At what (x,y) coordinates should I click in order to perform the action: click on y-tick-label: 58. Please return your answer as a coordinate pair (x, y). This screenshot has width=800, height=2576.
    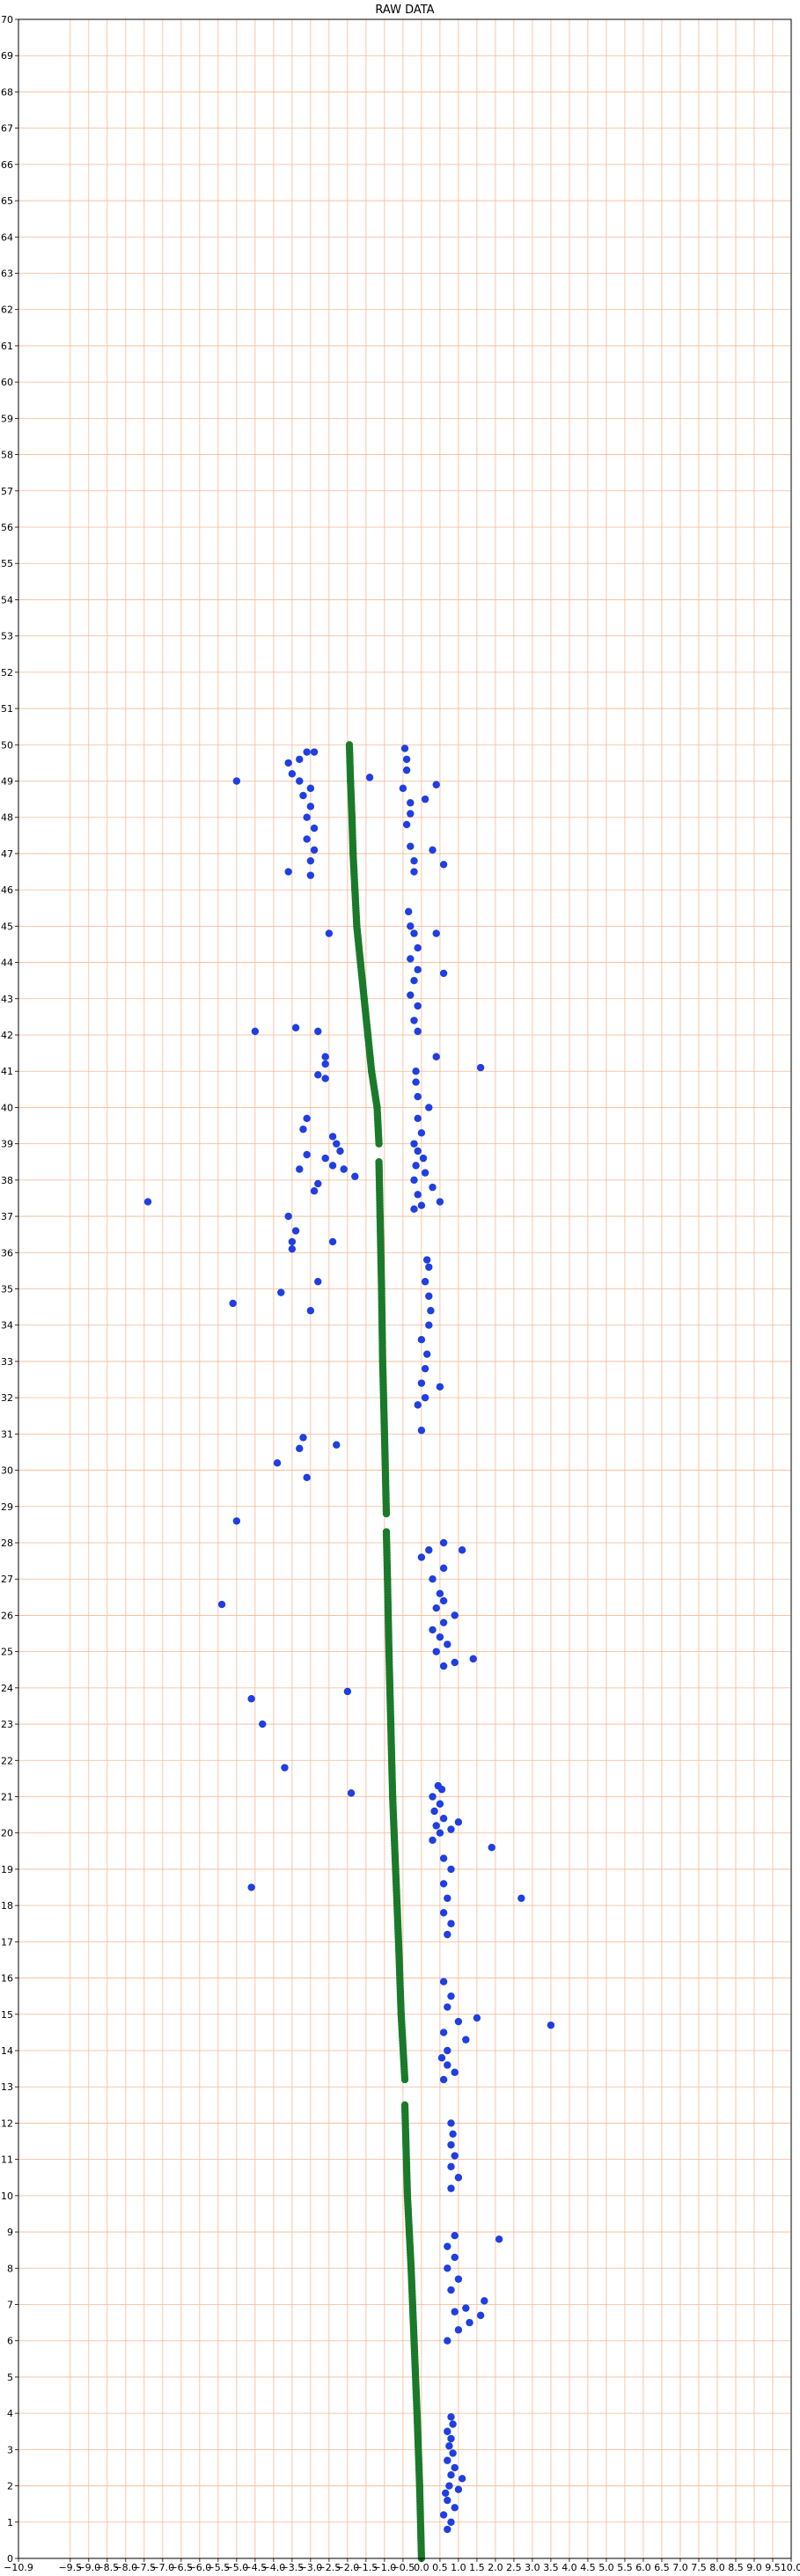
    Looking at the image, I should click on (7, 455).